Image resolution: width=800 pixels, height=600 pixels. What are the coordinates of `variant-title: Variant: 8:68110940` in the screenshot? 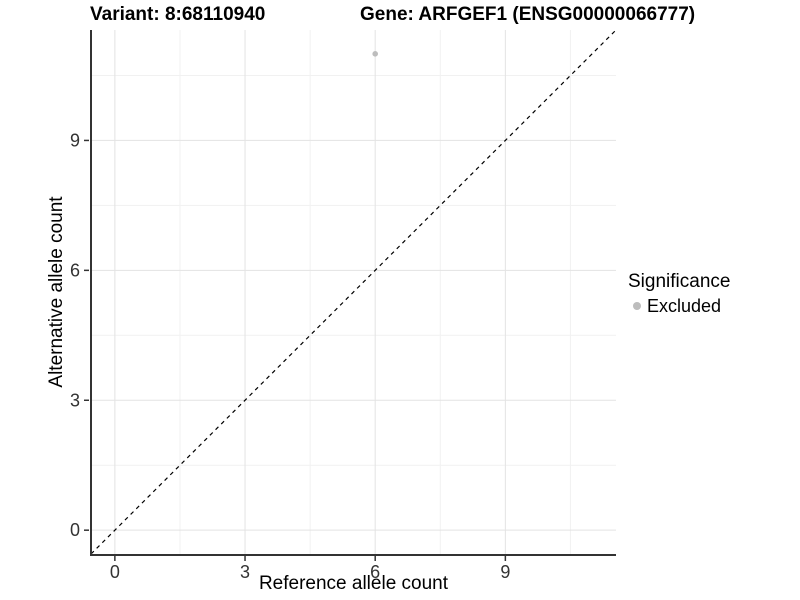 It's located at (178, 14).